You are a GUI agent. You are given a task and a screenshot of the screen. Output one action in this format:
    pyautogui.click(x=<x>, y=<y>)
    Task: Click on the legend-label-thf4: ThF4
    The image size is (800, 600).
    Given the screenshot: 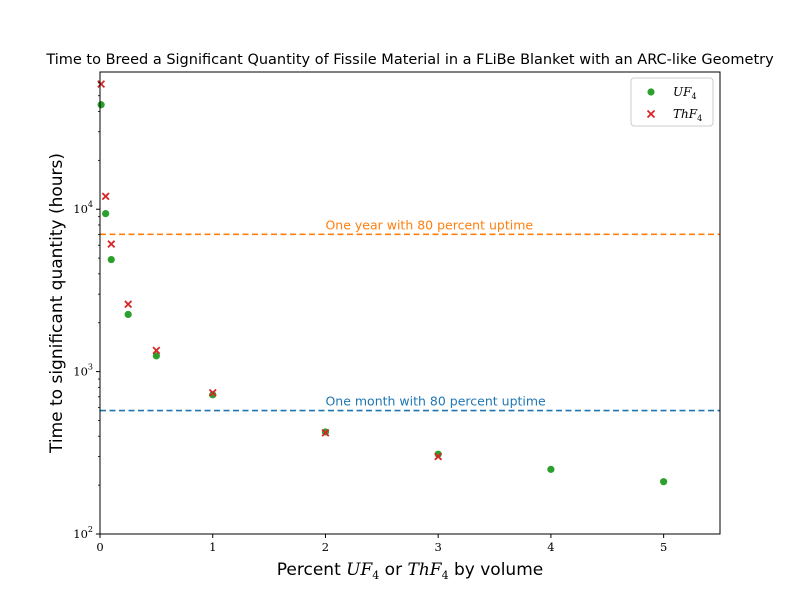 What is the action you would take?
    pyautogui.click(x=687, y=115)
    